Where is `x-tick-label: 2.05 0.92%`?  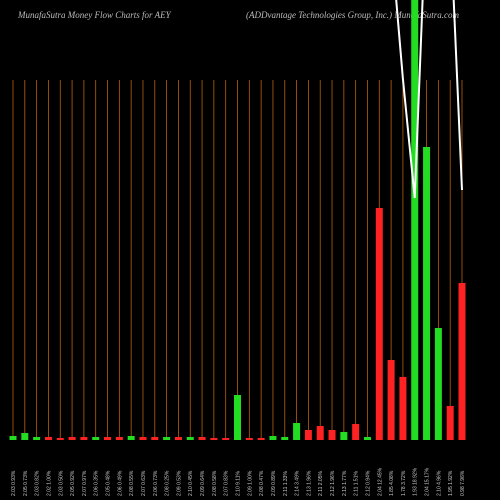
x-tick-label: 2.05 0.92% is located at coordinates (73, 483).